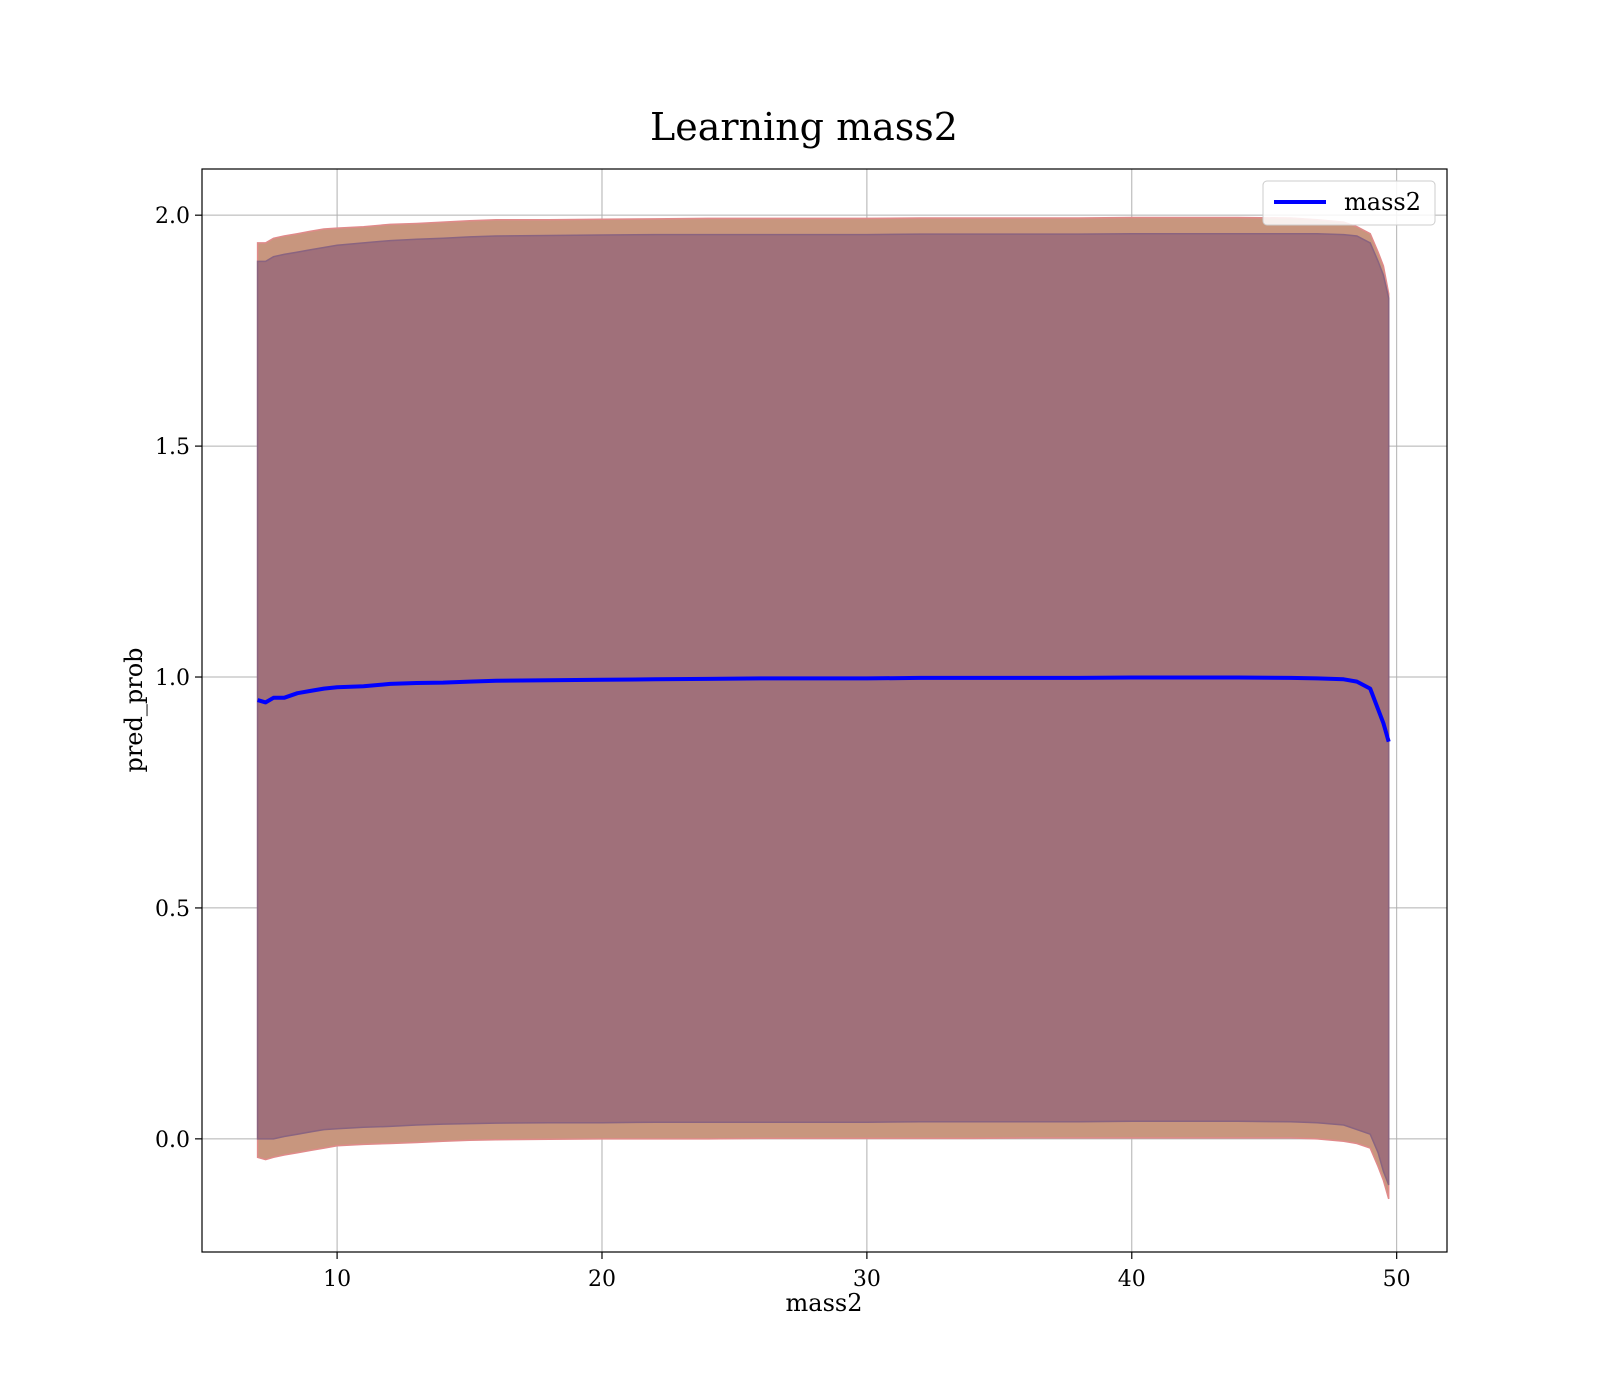 The width and height of the screenshot is (1600, 1400). I want to click on x-tick-label: 30, so click(867, 1279).